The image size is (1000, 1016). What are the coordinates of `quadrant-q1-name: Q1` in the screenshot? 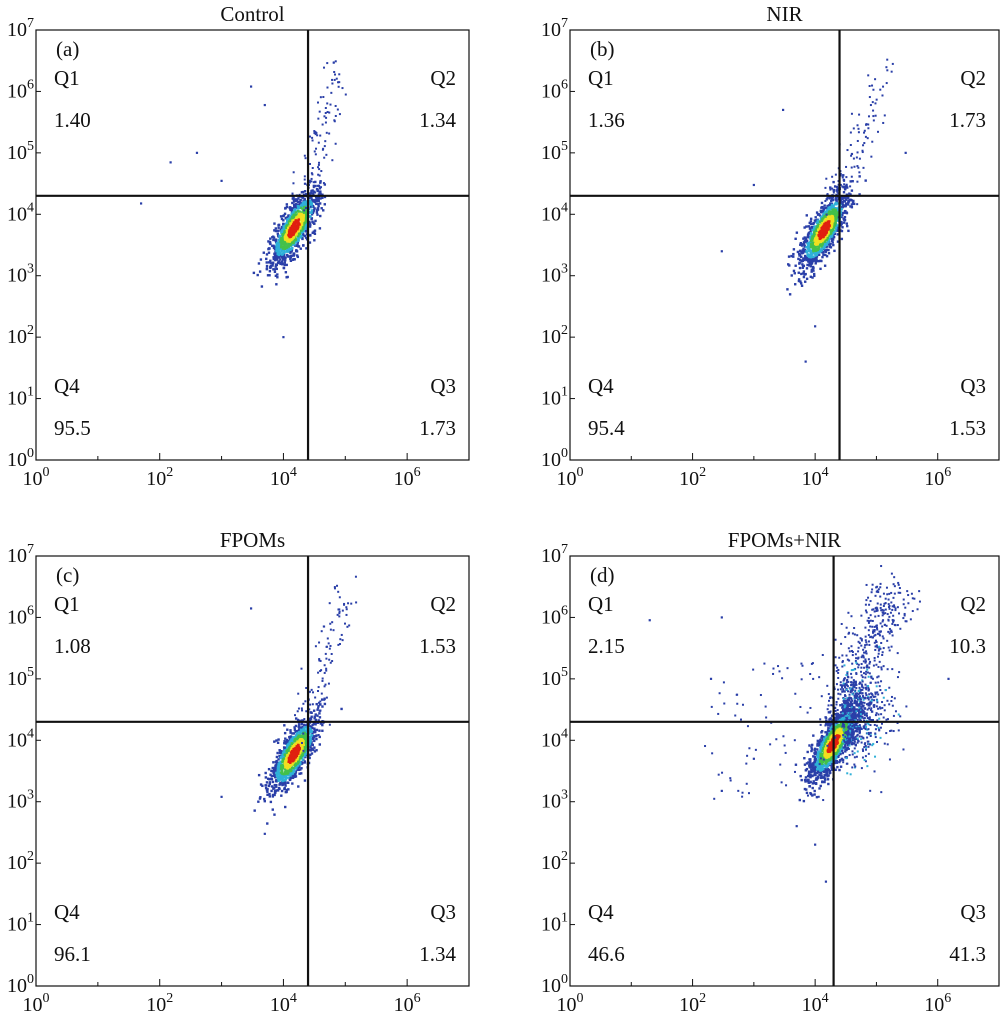 It's located at (601, 78).